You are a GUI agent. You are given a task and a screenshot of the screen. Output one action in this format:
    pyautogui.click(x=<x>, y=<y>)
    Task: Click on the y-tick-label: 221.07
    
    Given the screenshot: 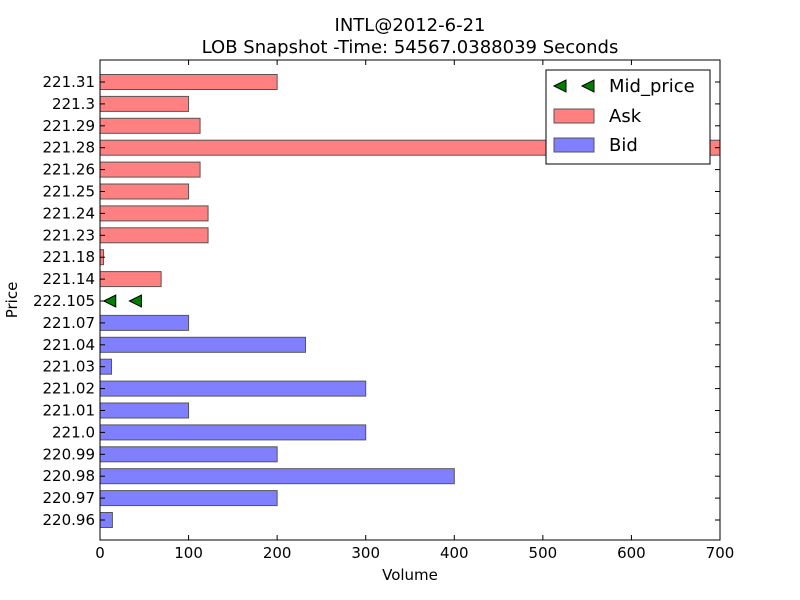 What is the action you would take?
    pyautogui.click(x=69, y=323)
    